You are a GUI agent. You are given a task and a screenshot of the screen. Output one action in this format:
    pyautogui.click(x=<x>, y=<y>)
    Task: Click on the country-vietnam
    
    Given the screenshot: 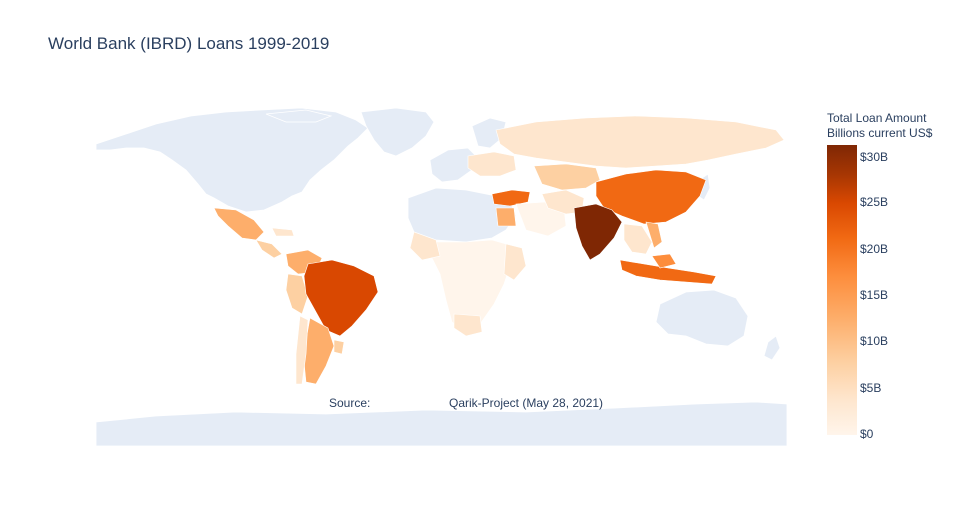 What is the action you would take?
    pyautogui.click(x=654, y=235)
    